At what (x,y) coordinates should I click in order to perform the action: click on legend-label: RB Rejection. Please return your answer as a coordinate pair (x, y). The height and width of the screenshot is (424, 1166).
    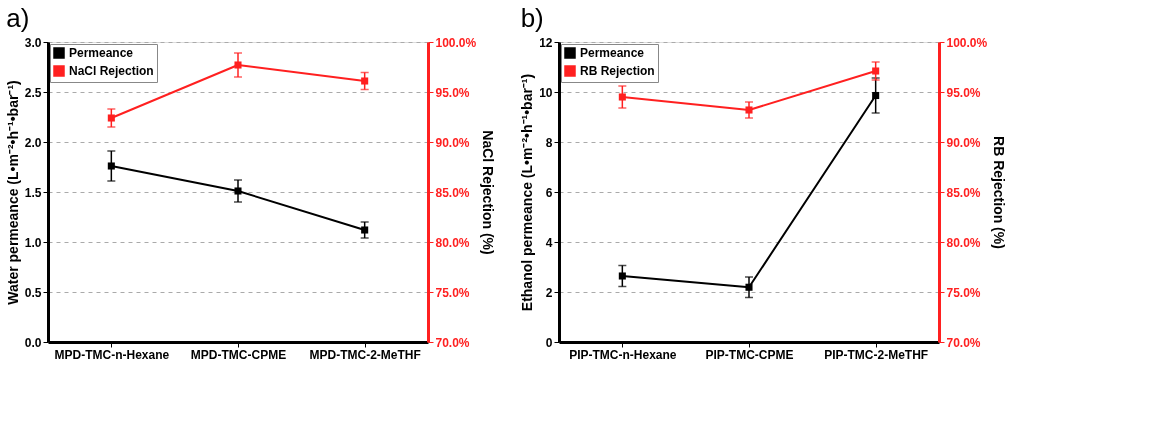
    Looking at the image, I should click on (617, 71).